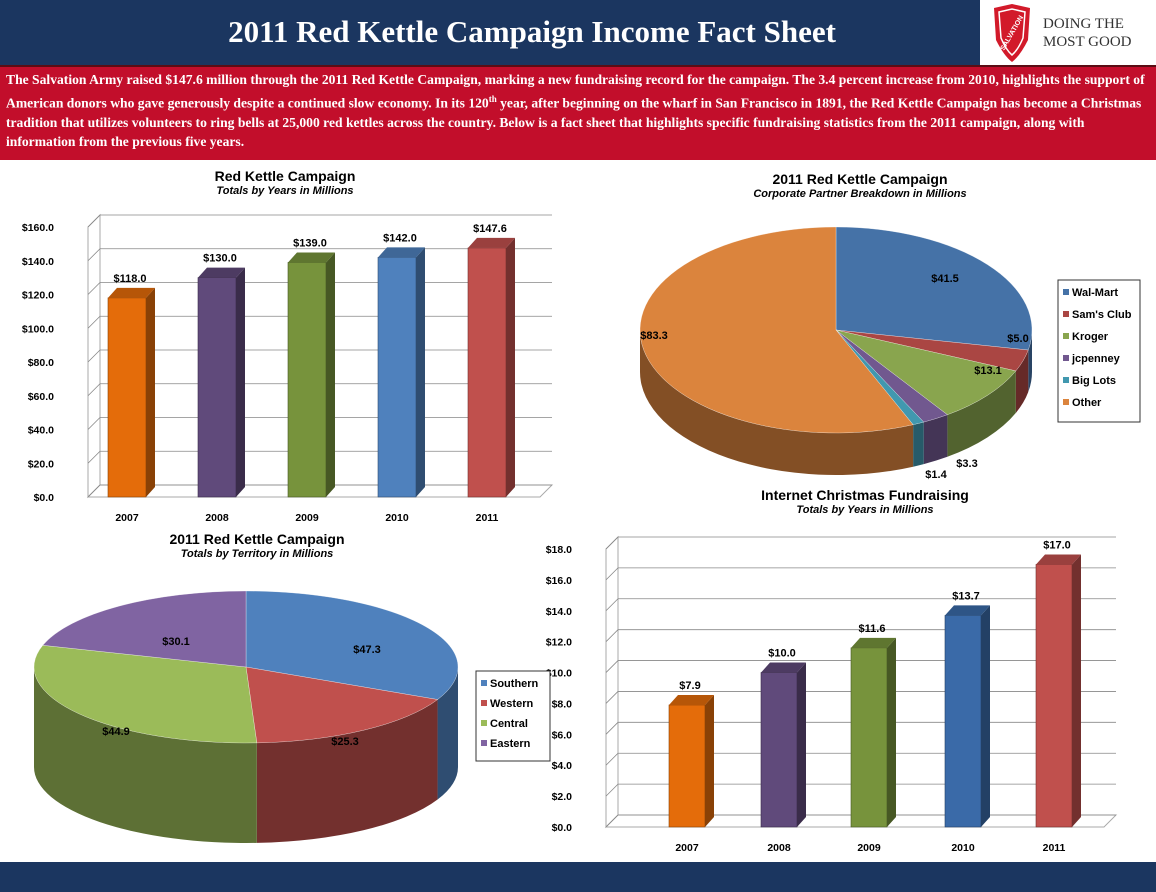 The width and height of the screenshot is (1156, 892). What do you see at coordinates (509, 724) in the screenshot?
I see `legend-label: Central` at bounding box center [509, 724].